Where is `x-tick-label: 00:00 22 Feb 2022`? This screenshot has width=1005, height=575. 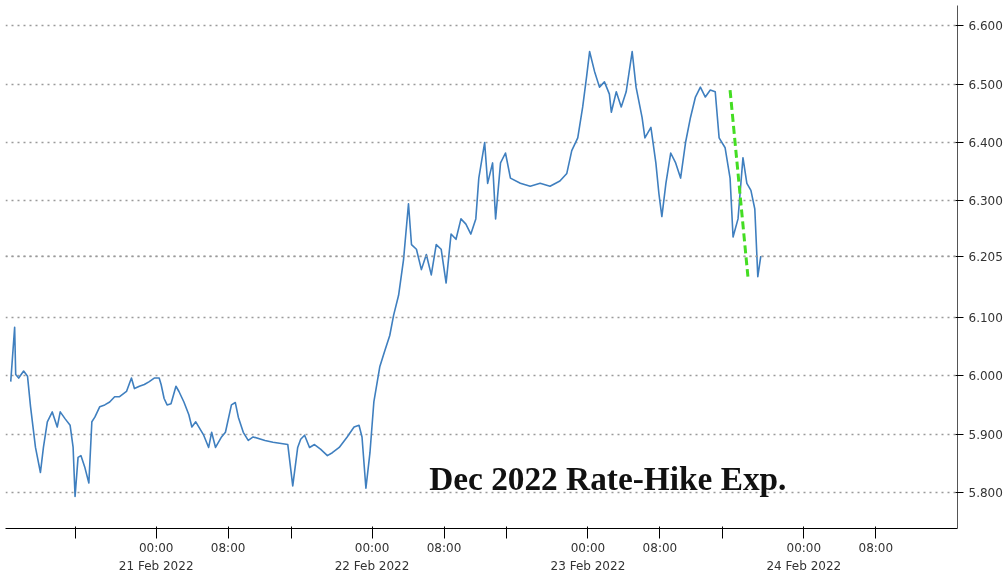 x-tick-label: 00:00 22 Feb 2022 is located at coordinates (372, 556).